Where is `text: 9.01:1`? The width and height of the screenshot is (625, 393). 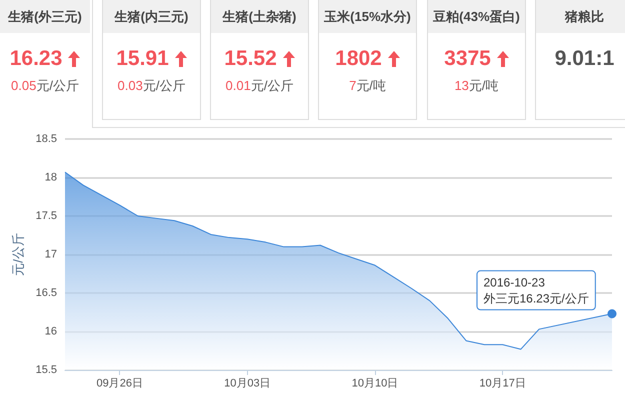 text: 9.01:1 is located at coordinates (584, 58).